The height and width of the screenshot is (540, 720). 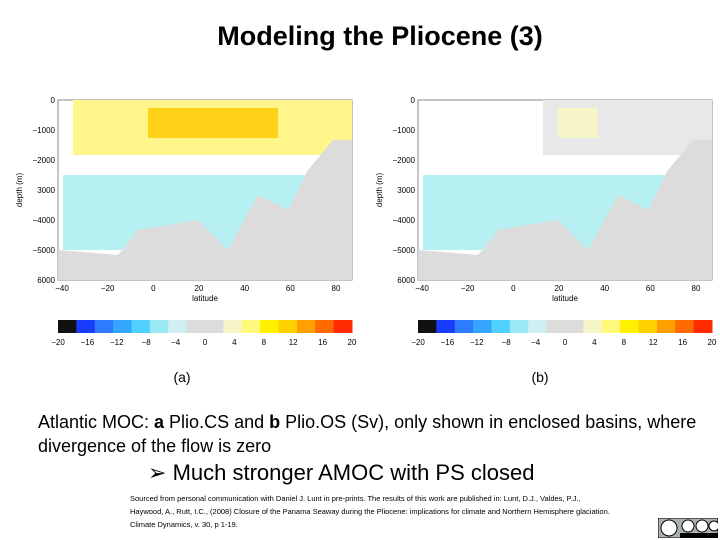 I want to click on colorbar-tick-label: 0, so click(x=205, y=342).